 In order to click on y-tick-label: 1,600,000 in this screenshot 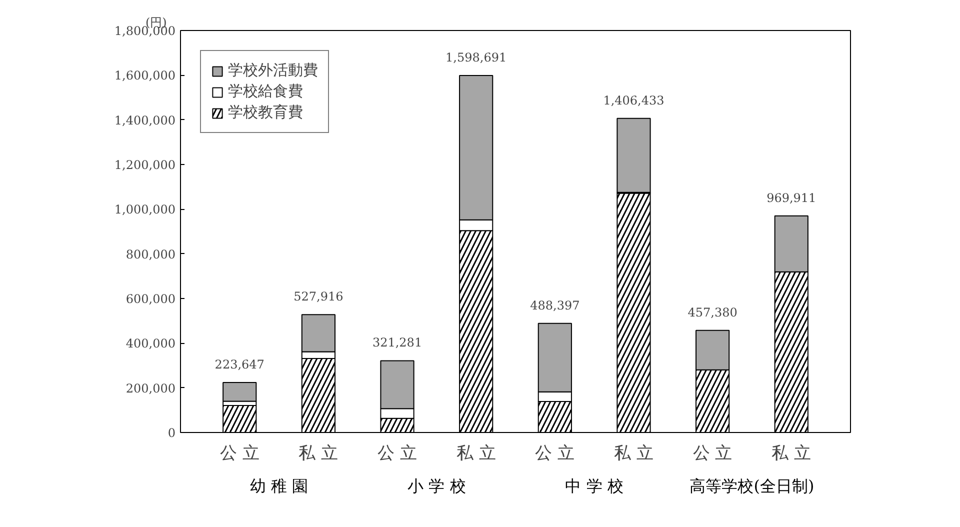, I will do `click(145, 75)`.